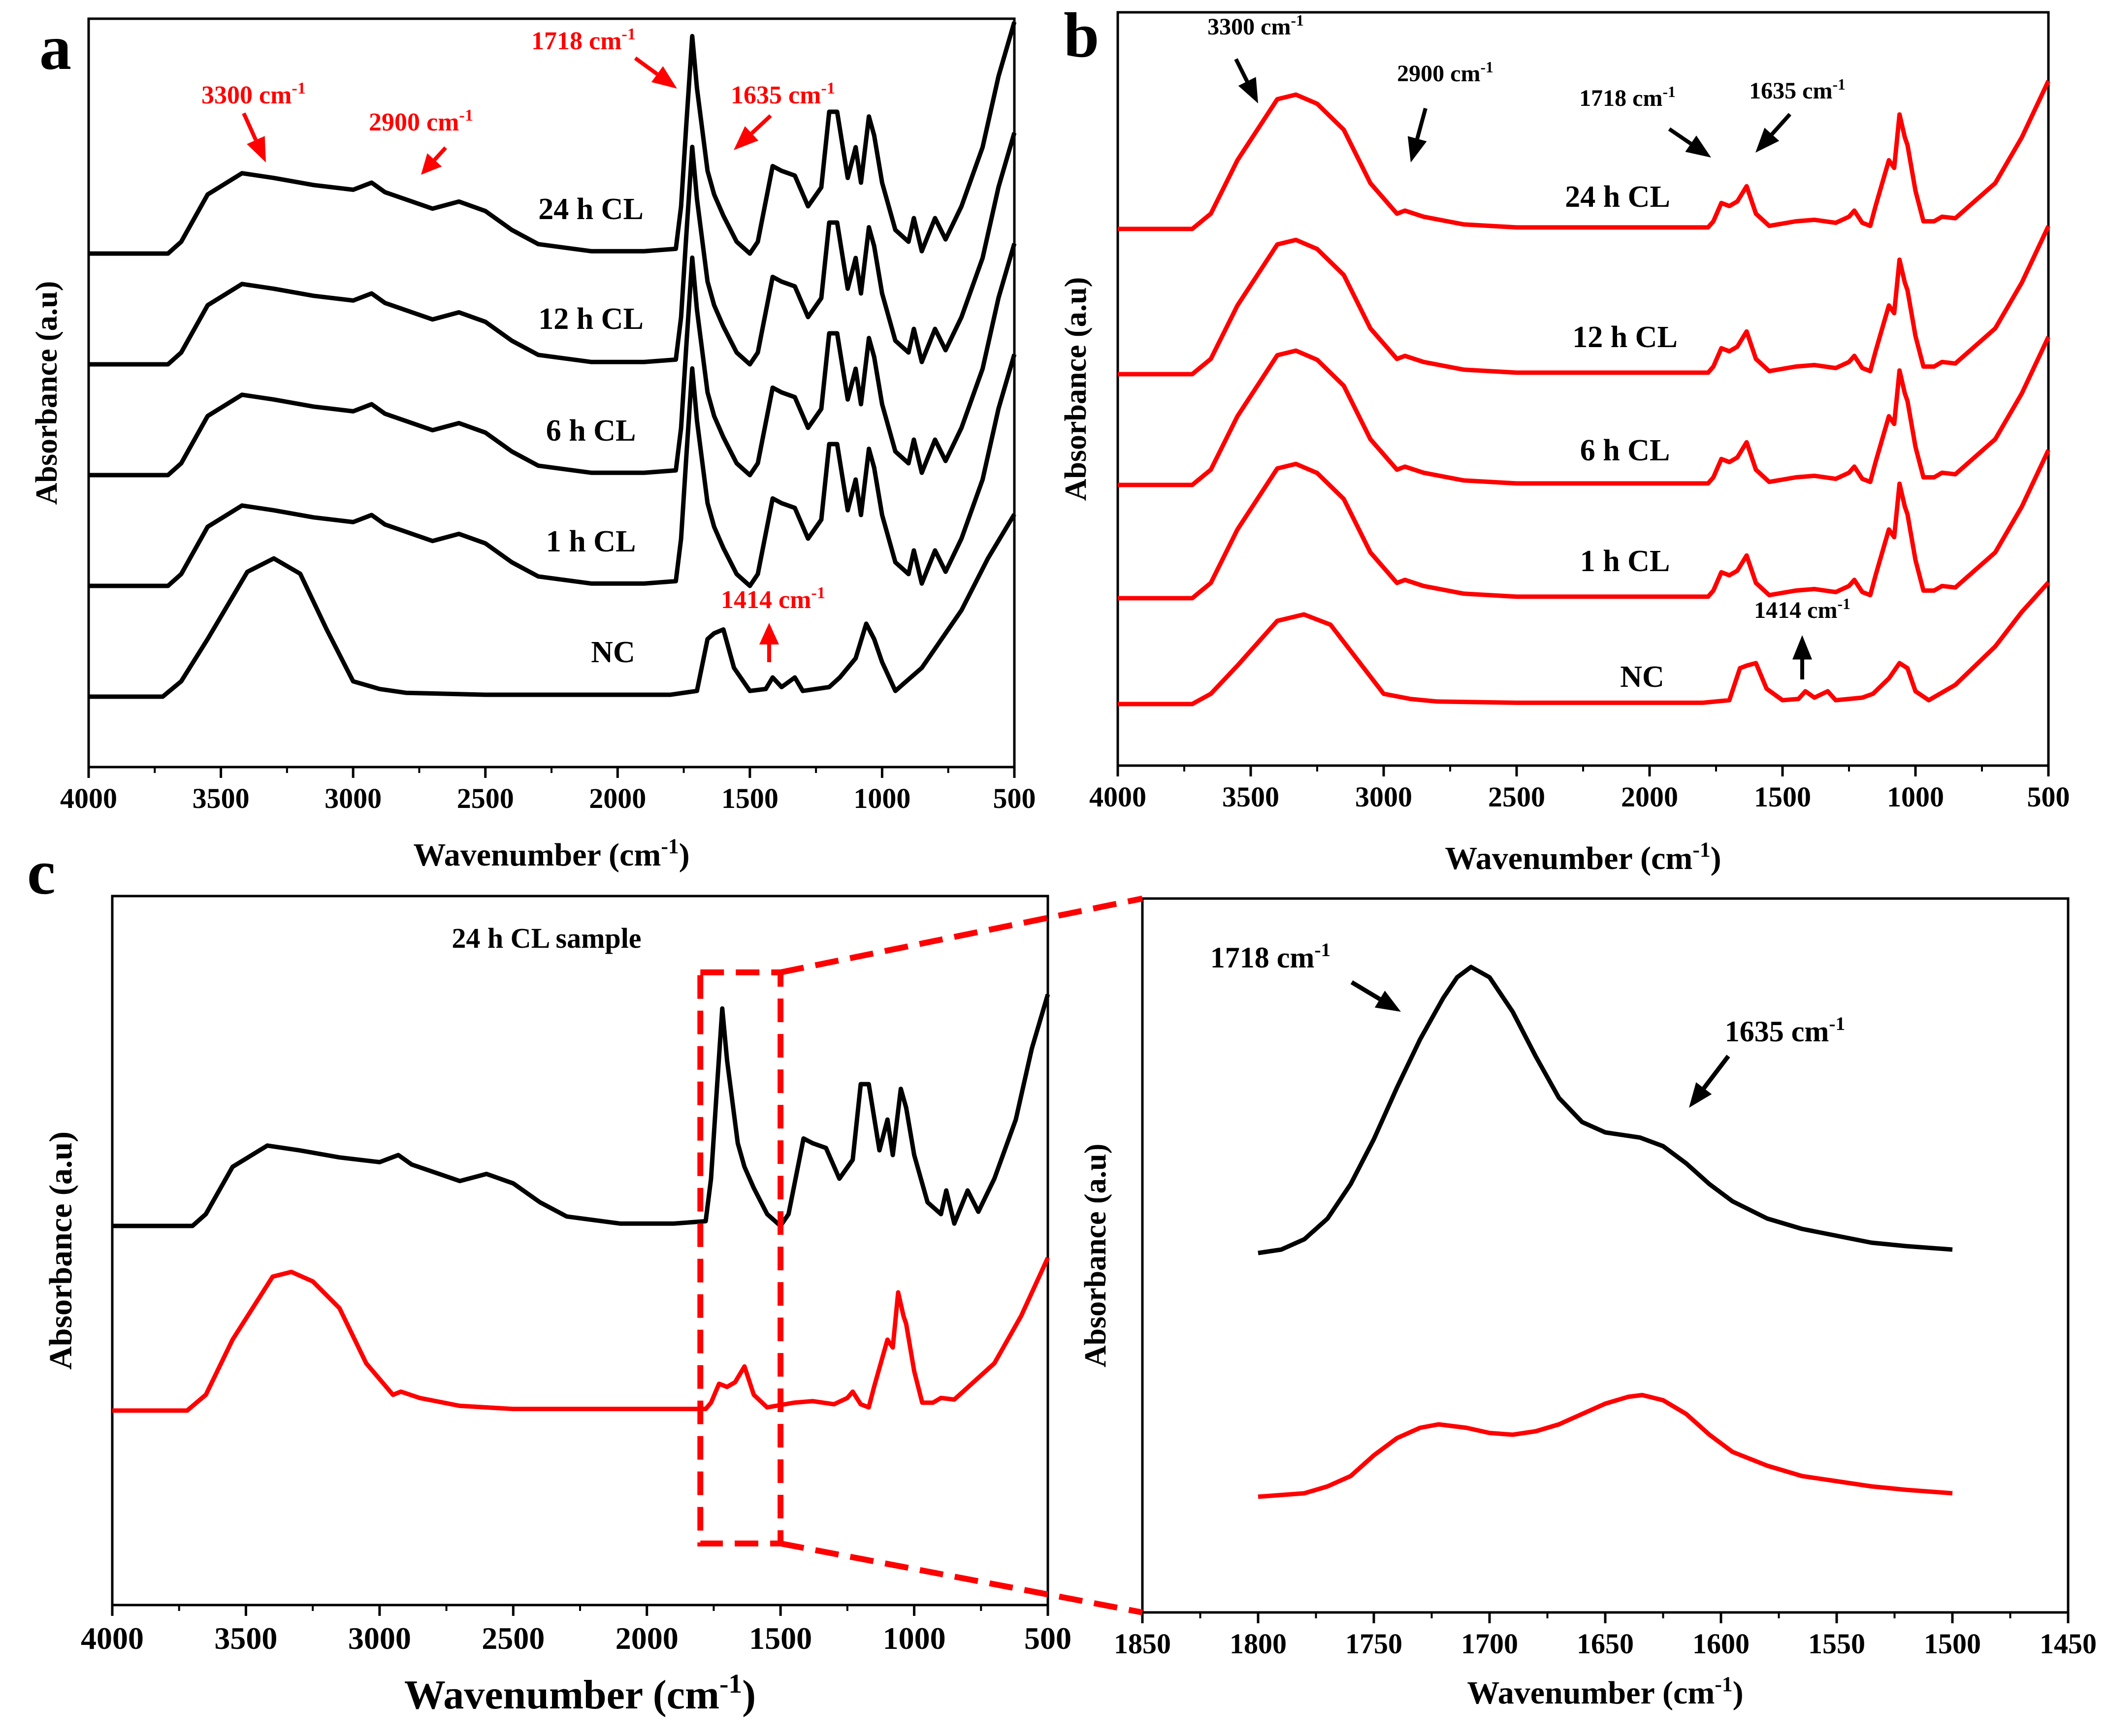 The image size is (2108, 1736). Describe the element at coordinates (591, 542) in the screenshot. I see `panel-a-curve-label: 1 h CL` at that location.